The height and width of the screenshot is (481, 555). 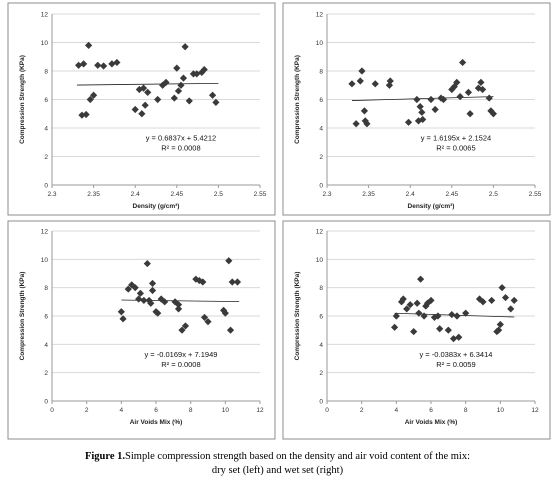 I want to click on x-tick-label: 6, so click(x=431, y=410).